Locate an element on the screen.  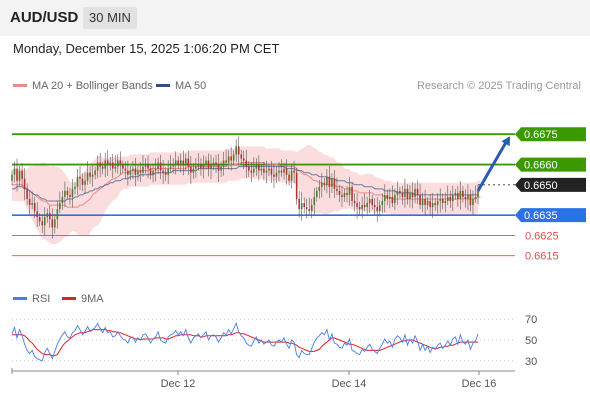
rsi-tick-50: 50 is located at coordinates (531, 341).